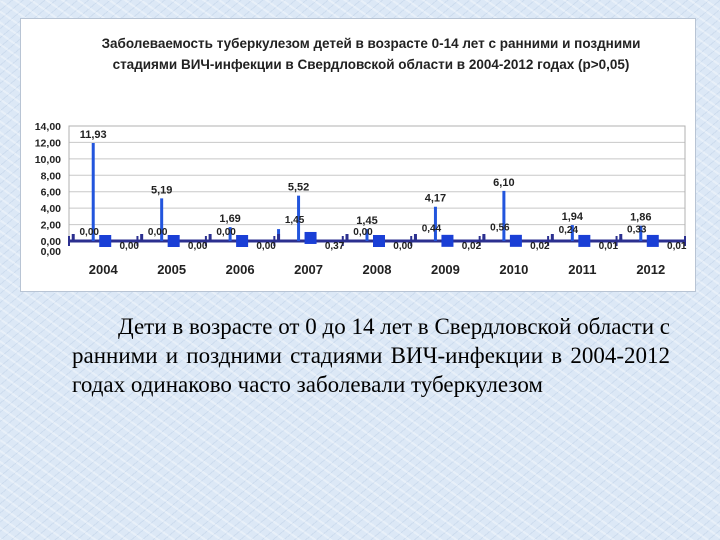  What do you see at coordinates (51, 193) in the screenshot?
I see `y-tick-label: 6,00` at bounding box center [51, 193].